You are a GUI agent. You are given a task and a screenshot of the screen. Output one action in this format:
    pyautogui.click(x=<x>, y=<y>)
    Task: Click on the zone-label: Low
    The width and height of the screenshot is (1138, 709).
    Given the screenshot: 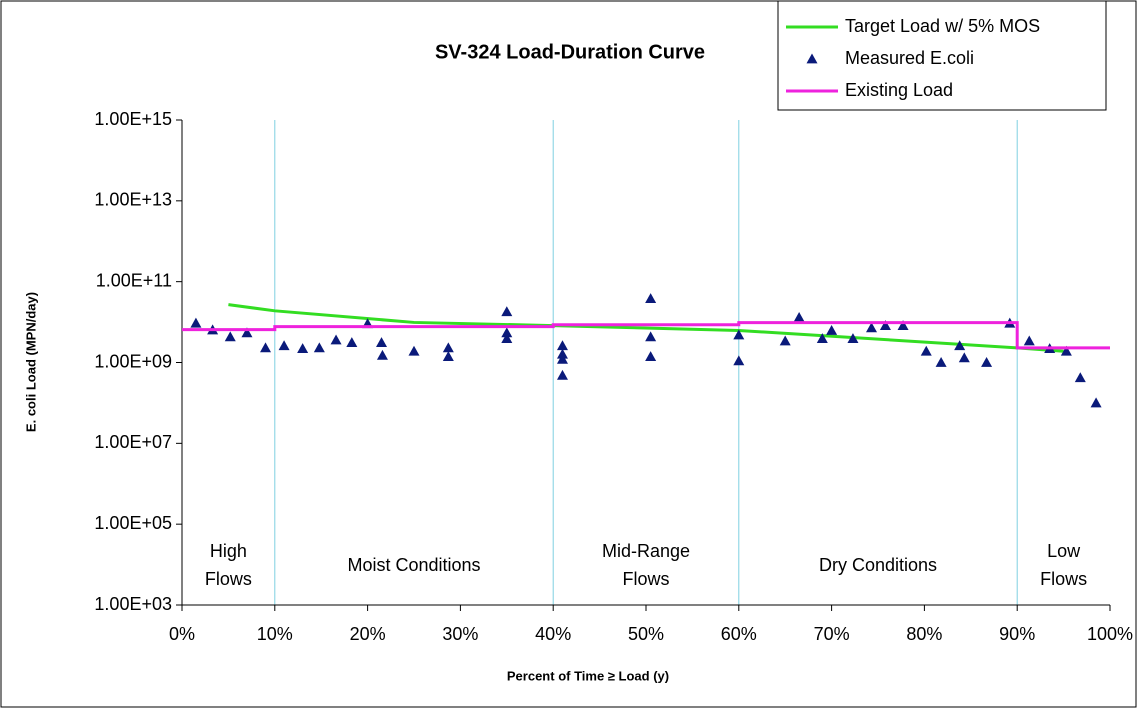 What is the action you would take?
    pyautogui.click(x=1064, y=551)
    